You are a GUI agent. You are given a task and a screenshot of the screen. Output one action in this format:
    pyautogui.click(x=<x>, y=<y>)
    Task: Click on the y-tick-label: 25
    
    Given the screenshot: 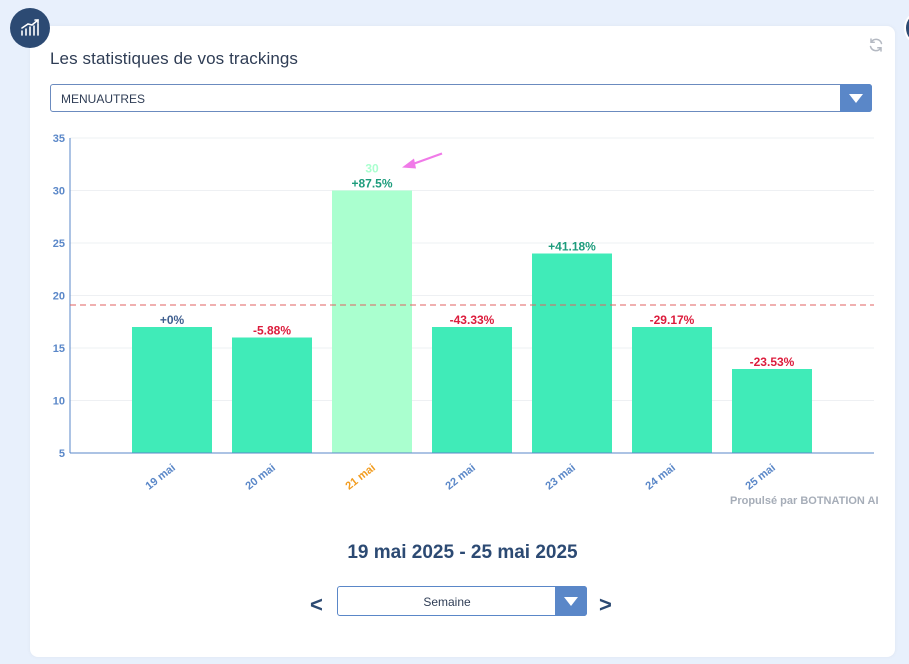 What is the action you would take?
    pyautogui.click(x=59, y=244)
    